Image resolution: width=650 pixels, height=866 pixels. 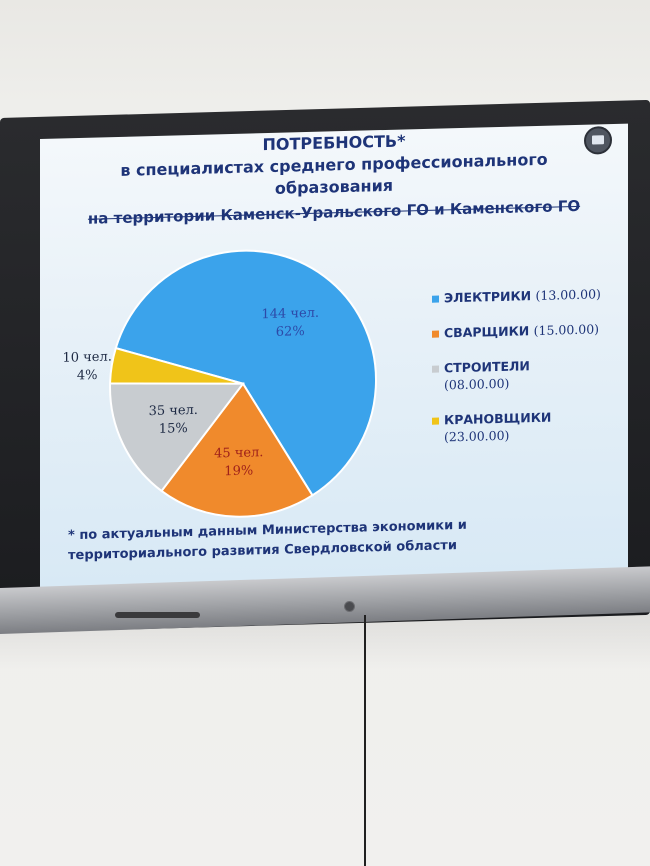 What do you see at coordinates (290, 314) in the screenshot?
I see `pie-count-label-electricians: 144 чел.` at bounding box center [290, 314].